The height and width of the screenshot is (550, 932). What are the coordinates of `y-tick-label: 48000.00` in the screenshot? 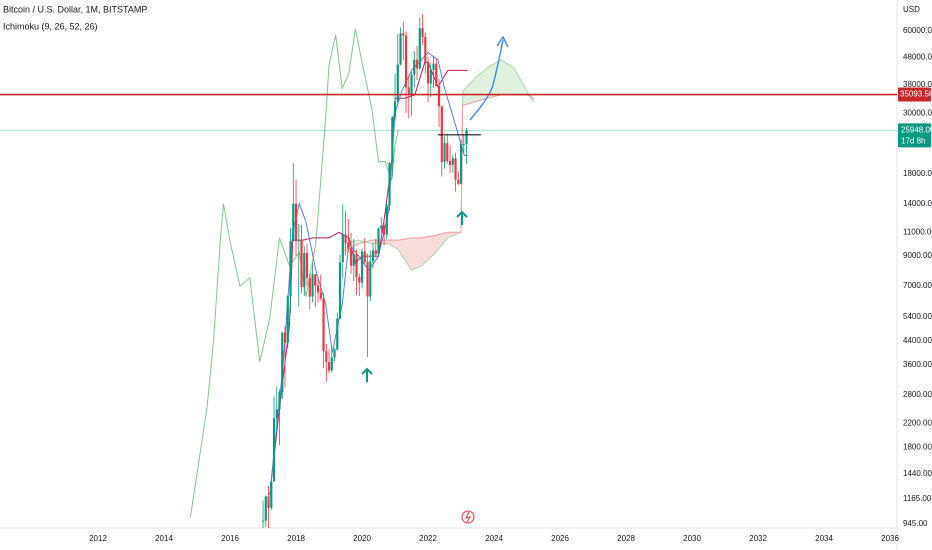 It's located at (917, 56).